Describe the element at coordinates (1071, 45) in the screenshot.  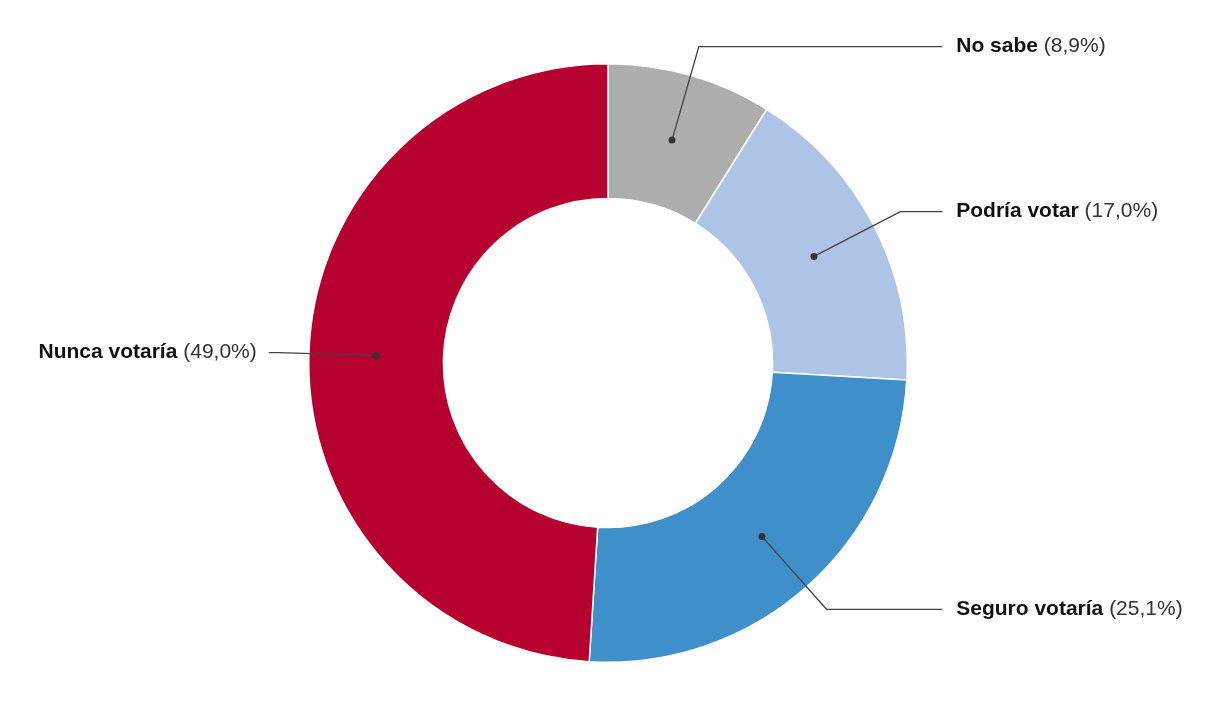
I see `data-label: (8,9%)` at that location.